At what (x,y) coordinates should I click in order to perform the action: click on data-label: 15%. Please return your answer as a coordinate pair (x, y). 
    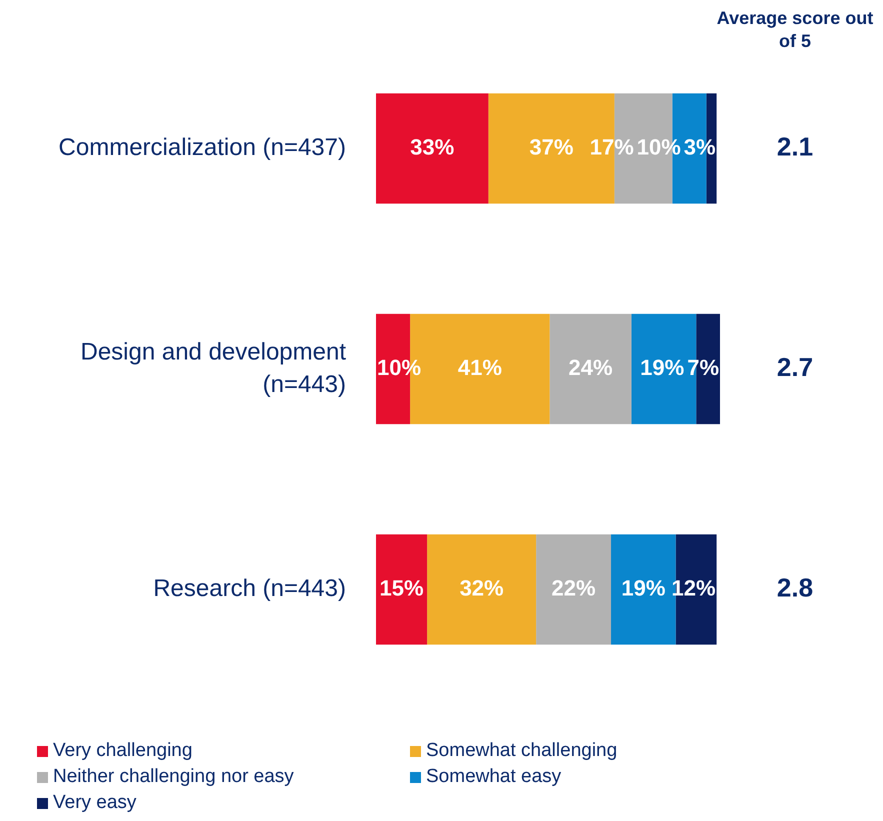
    Looking at the image, I should click on (402, 588).